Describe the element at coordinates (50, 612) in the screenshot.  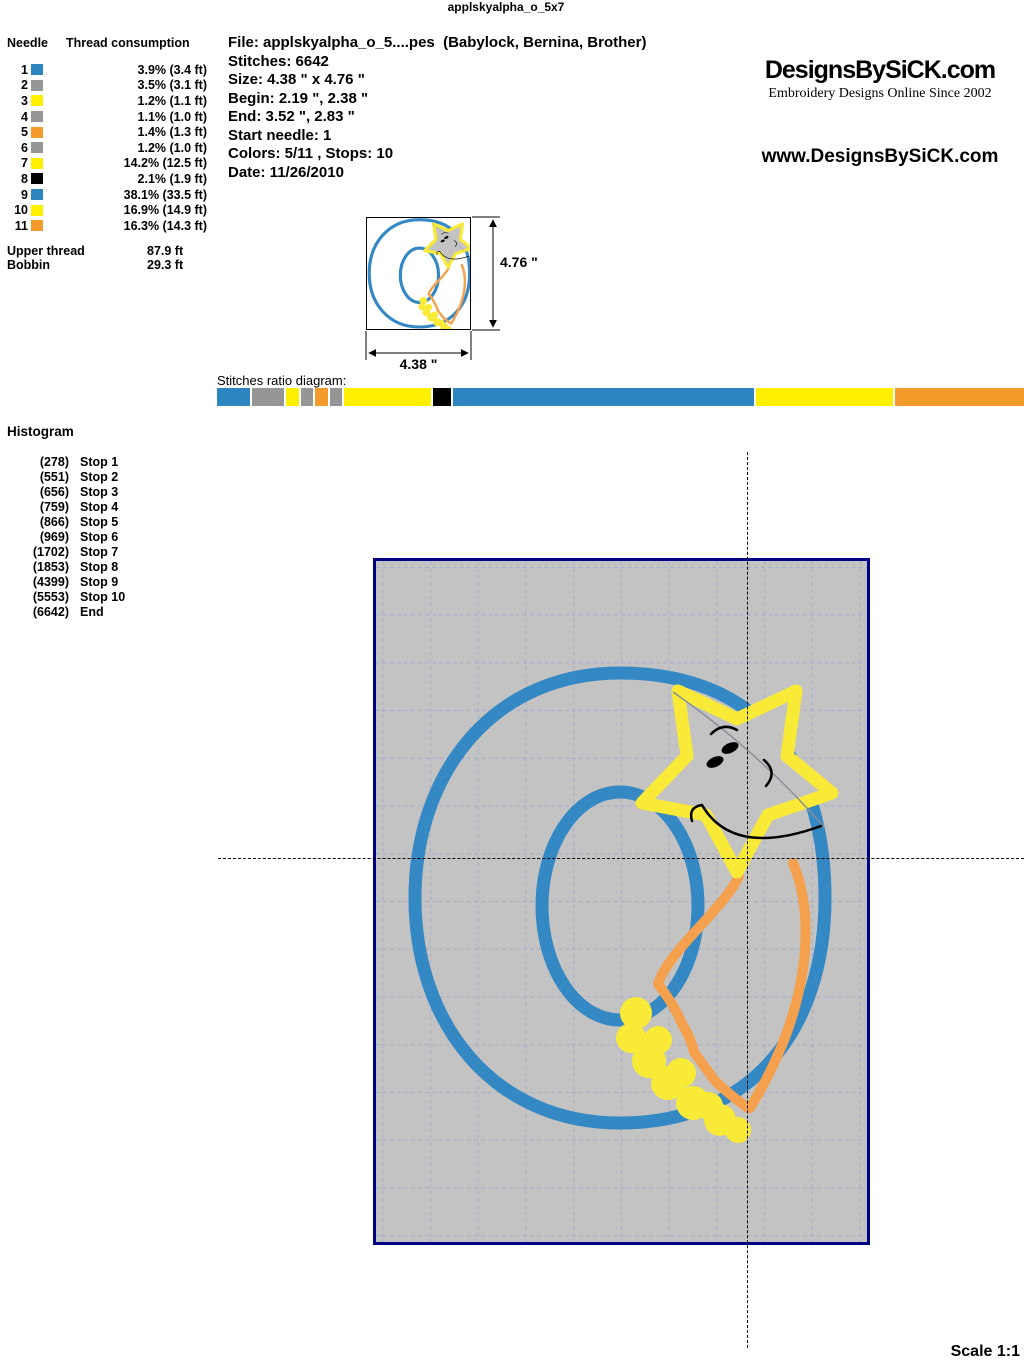
I see `stitch-count: (6642)` at that location.